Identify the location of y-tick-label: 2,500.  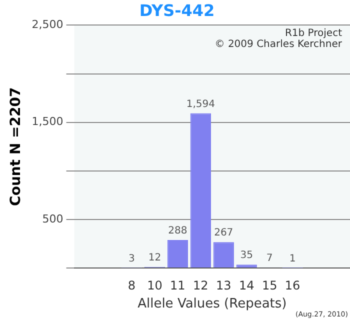
(48, 25).